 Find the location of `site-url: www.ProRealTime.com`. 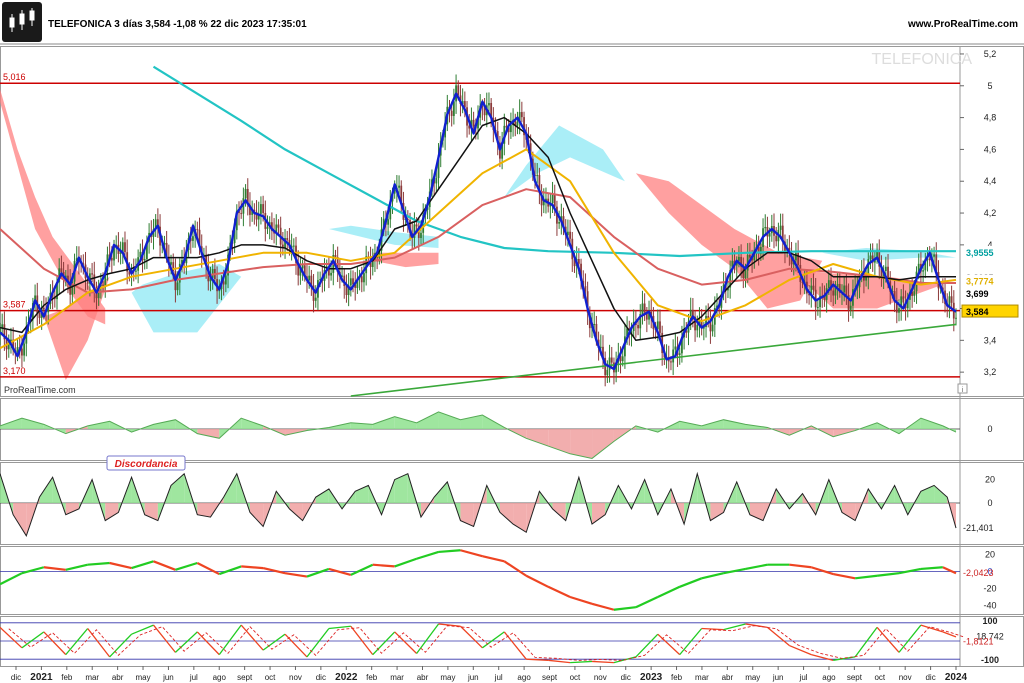

site-url: www.ProRealTime.com is located at coordinates (962, 24).